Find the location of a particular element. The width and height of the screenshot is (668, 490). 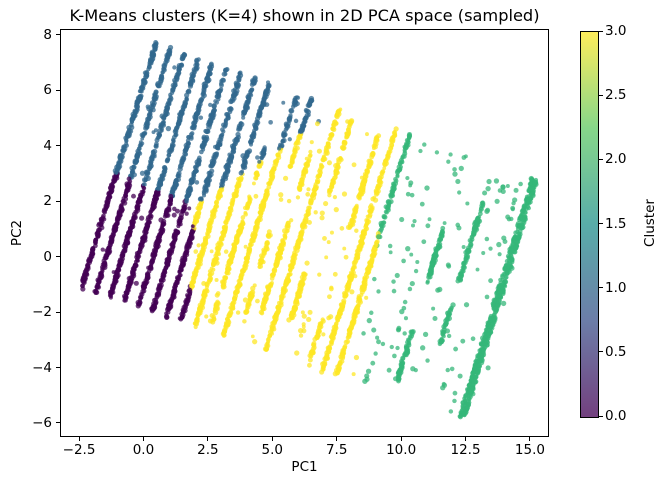

y-axis-label: PC2 is located at coordinates (17, 233).